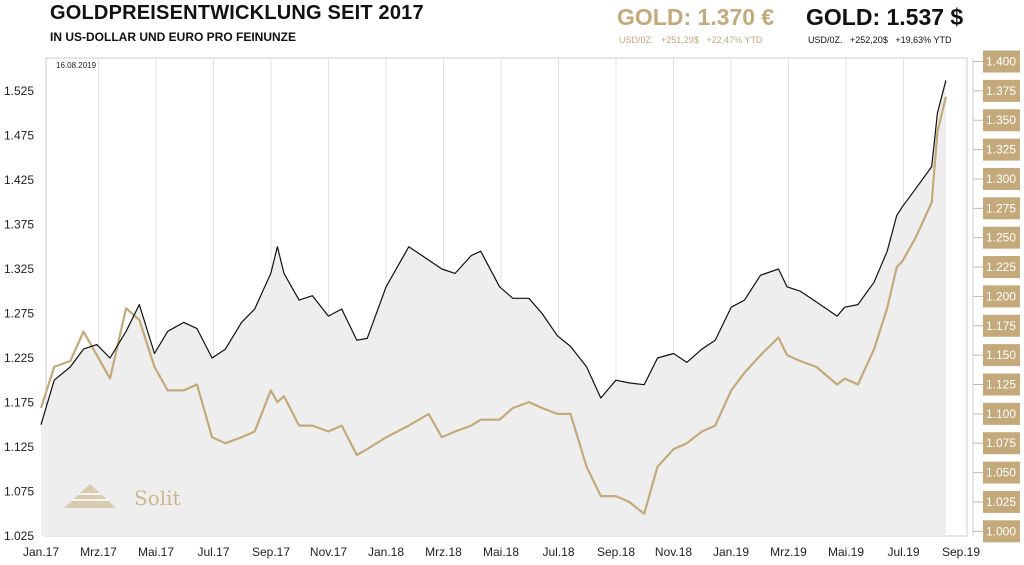  I want to click on x-tick-label: Jul.17, so click(213, 552).